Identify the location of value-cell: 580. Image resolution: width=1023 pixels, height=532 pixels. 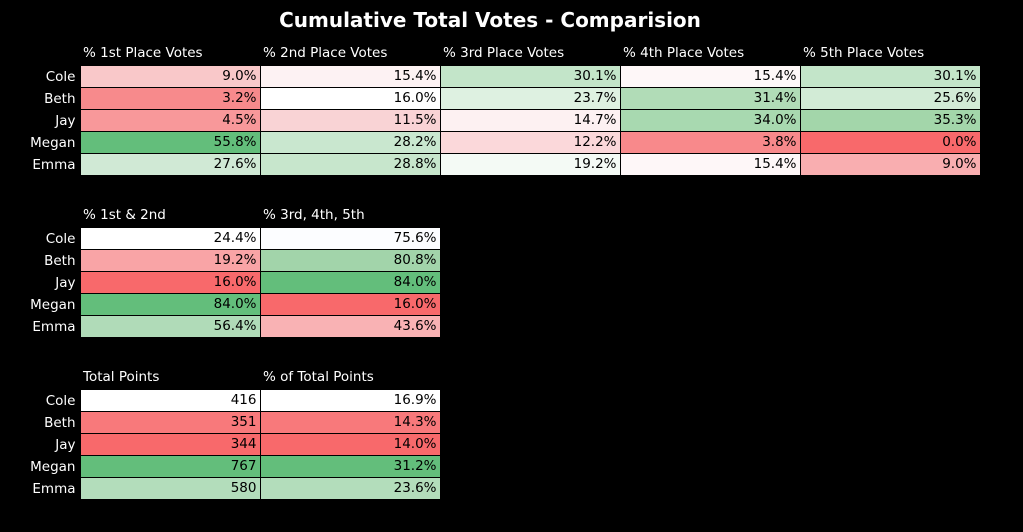
(170, 488).